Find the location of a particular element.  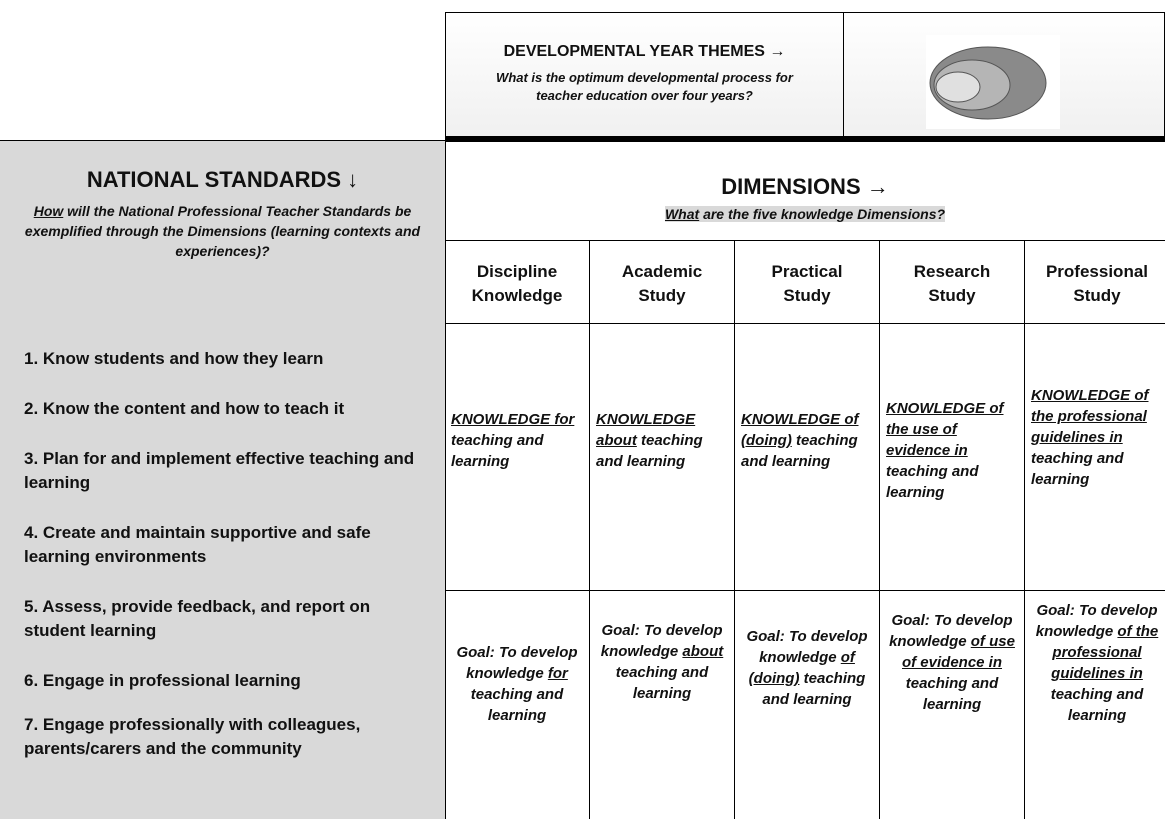

standards-title: NATIONAL STANDARDS ↓ is located at coordinates (222, 179).